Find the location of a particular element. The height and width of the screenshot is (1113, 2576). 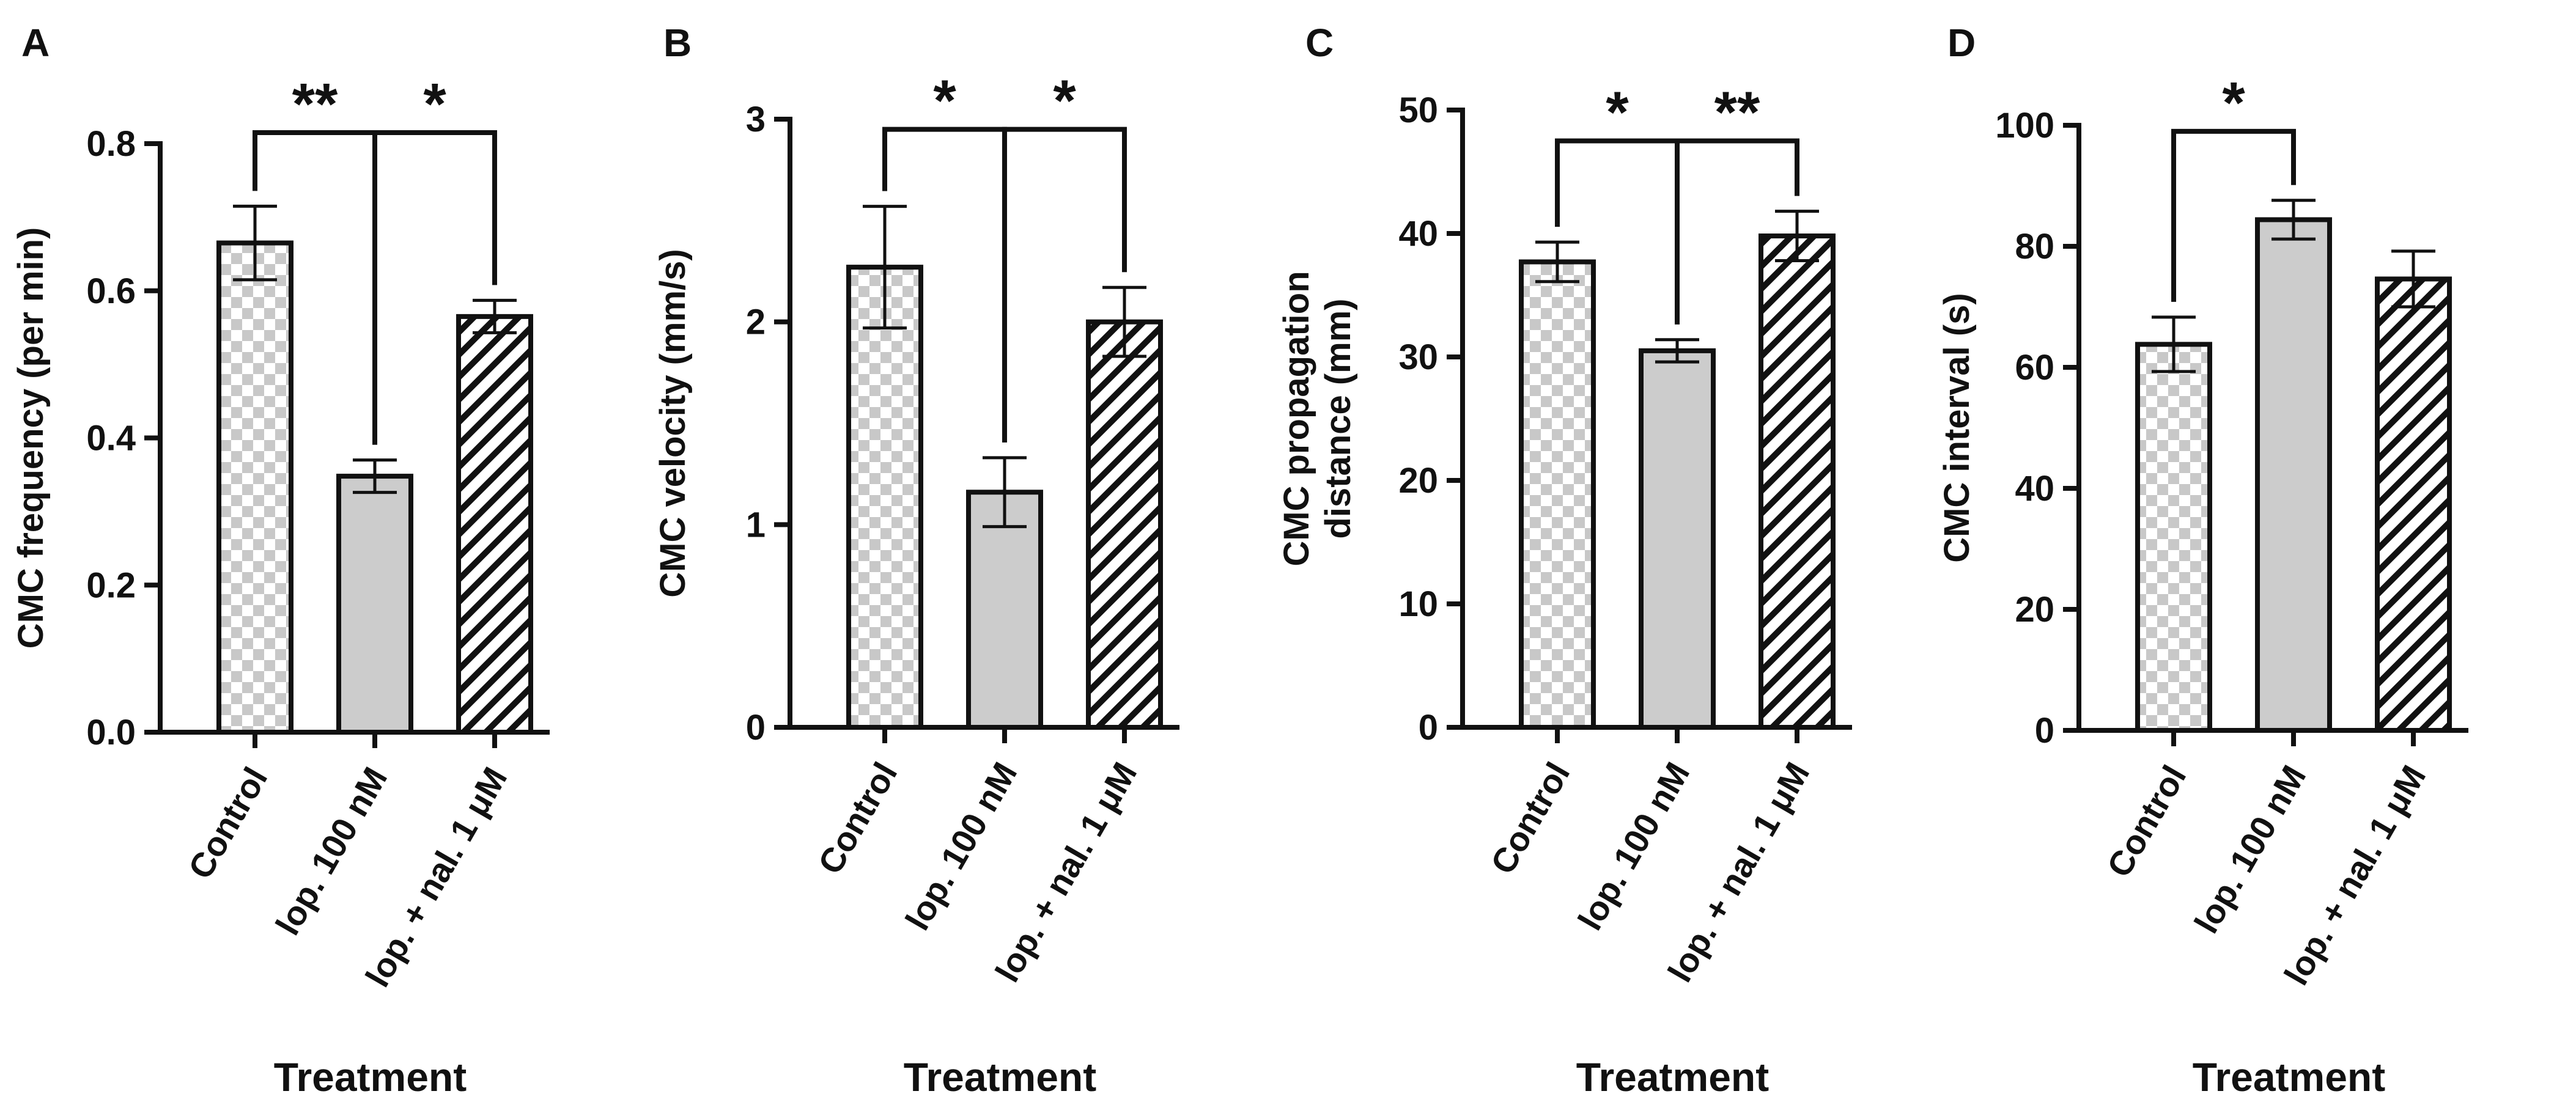

y-tick-label: 50 is located at coordinates (1418, 110).